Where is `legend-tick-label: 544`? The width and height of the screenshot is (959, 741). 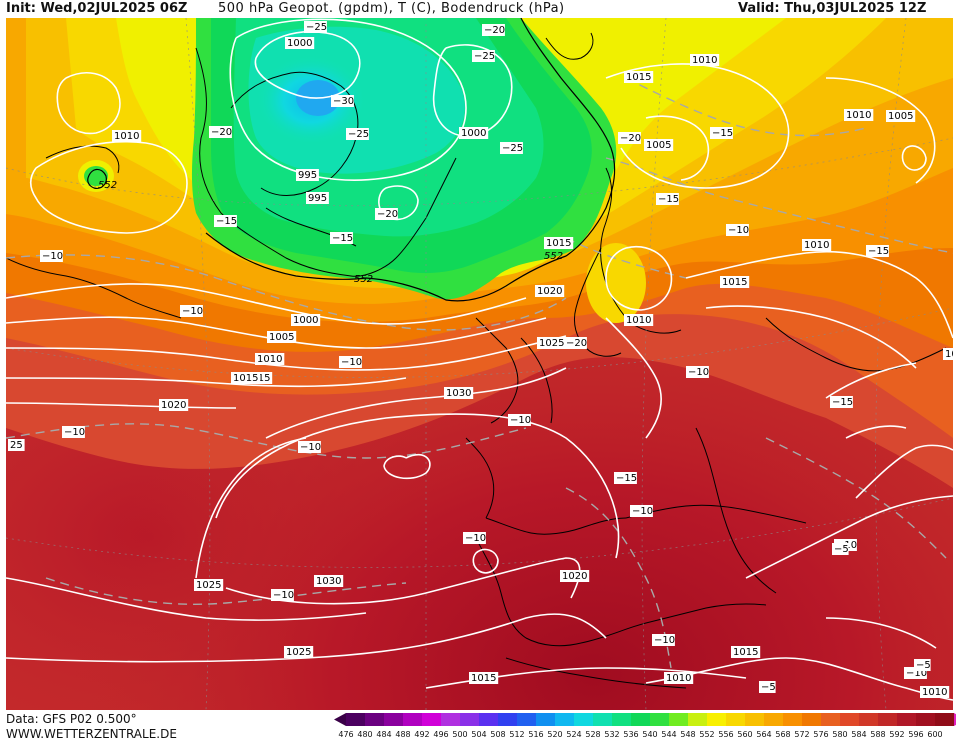
legend-tick-label: 544 is located at coordinates (668, 734).